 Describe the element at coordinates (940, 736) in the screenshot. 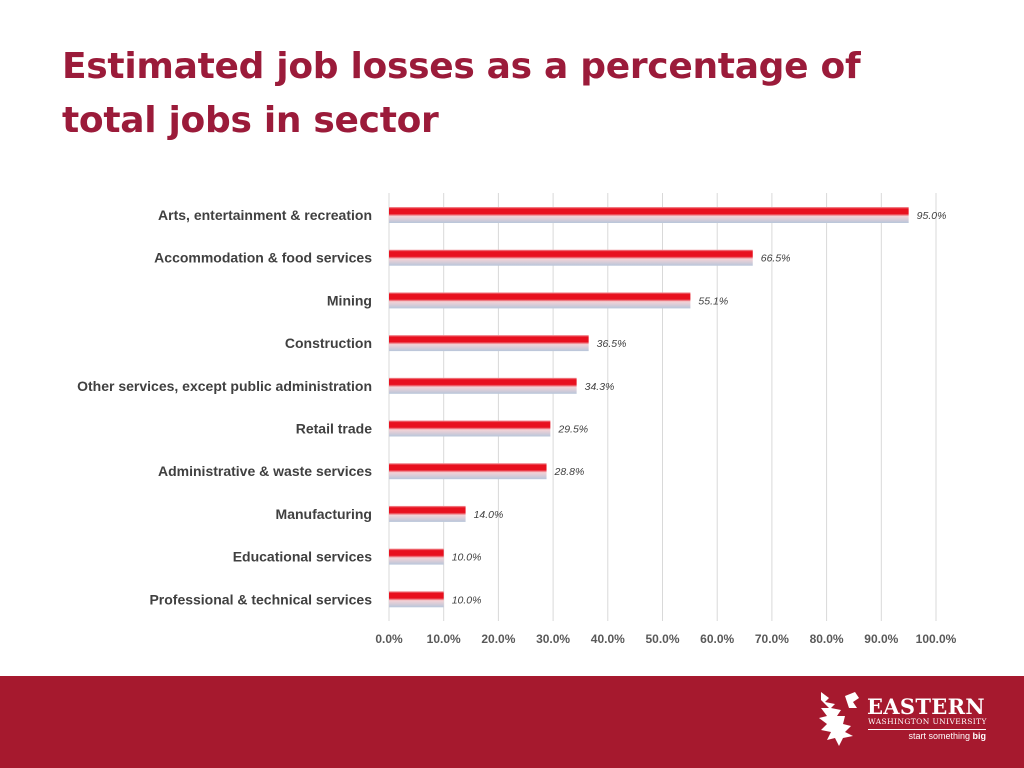

I see `logo-tagline-start: start something` at that location.